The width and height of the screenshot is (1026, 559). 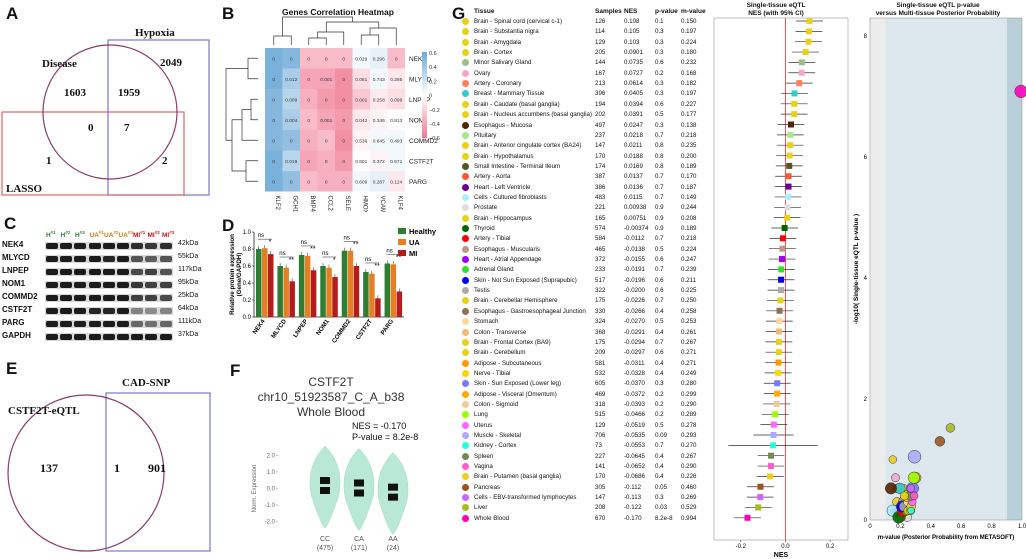 What do you see at coordinates (291, 80) in the screenshot?
I see `heatmap-cell-value: 0.012` at bounding box center [291, 80].